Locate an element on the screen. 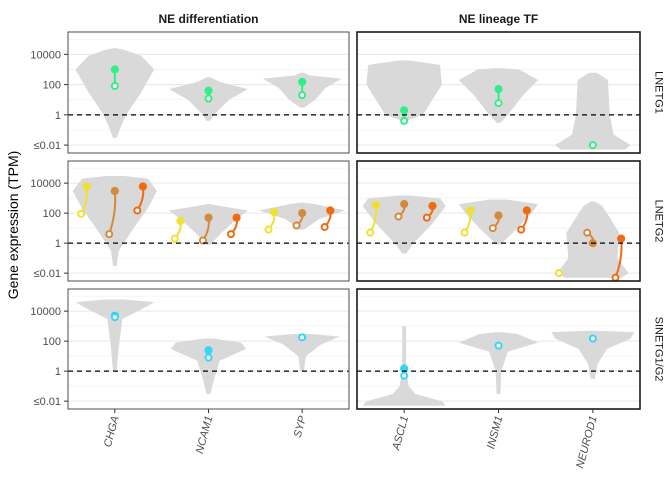 The height and width of the screenshot is (480, 672). x-tick-label-ascl1: ASCL1 is located at coordinates (400, 434).